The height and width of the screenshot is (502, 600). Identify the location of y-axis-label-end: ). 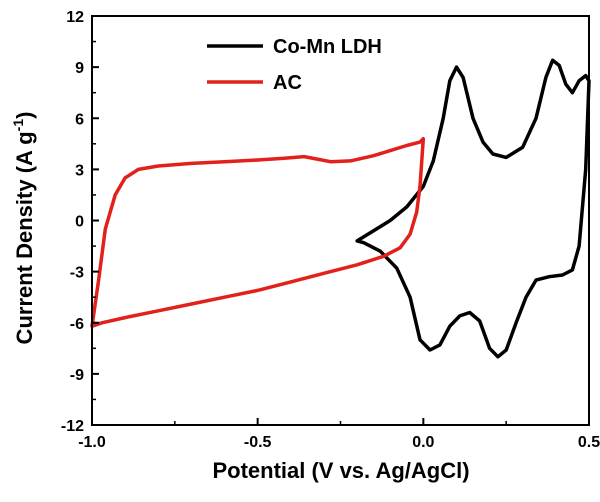
(24, 115).